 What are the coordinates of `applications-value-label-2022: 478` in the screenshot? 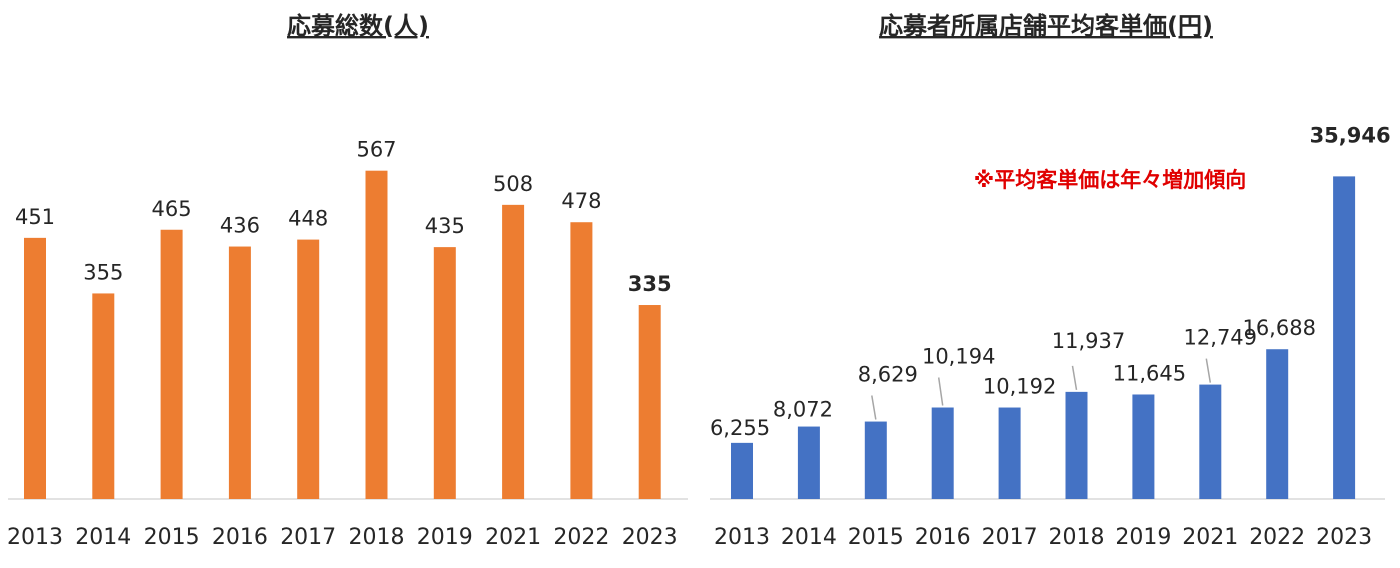 It's located at (581, 201).